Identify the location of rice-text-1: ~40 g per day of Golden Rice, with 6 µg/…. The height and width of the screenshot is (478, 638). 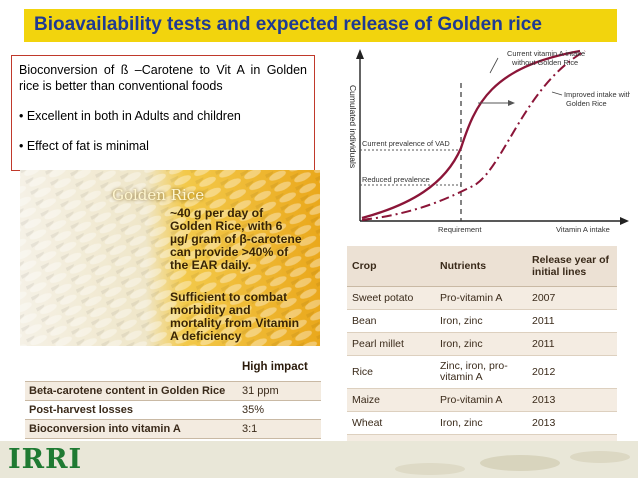
(236, 239).